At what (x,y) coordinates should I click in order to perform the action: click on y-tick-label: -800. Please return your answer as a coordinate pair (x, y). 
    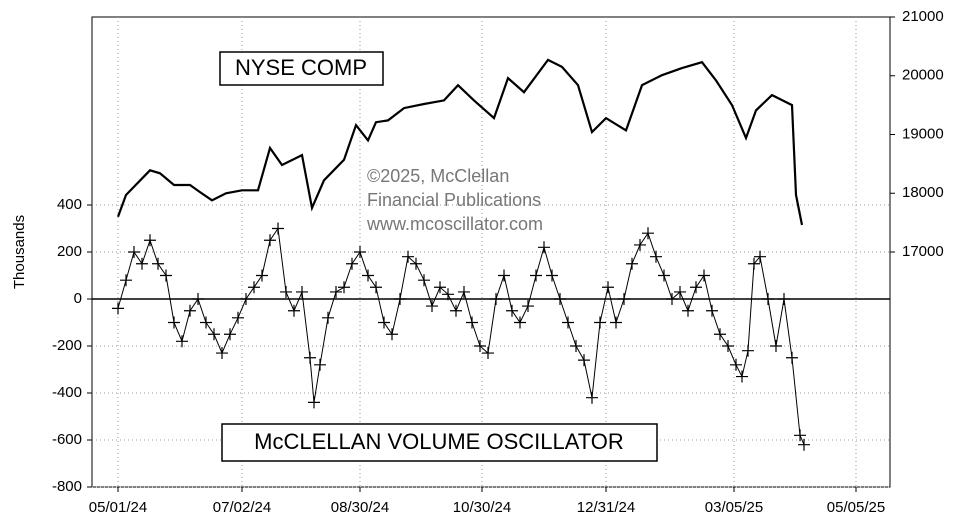
    Looking at the image, I should click on (67, 486).